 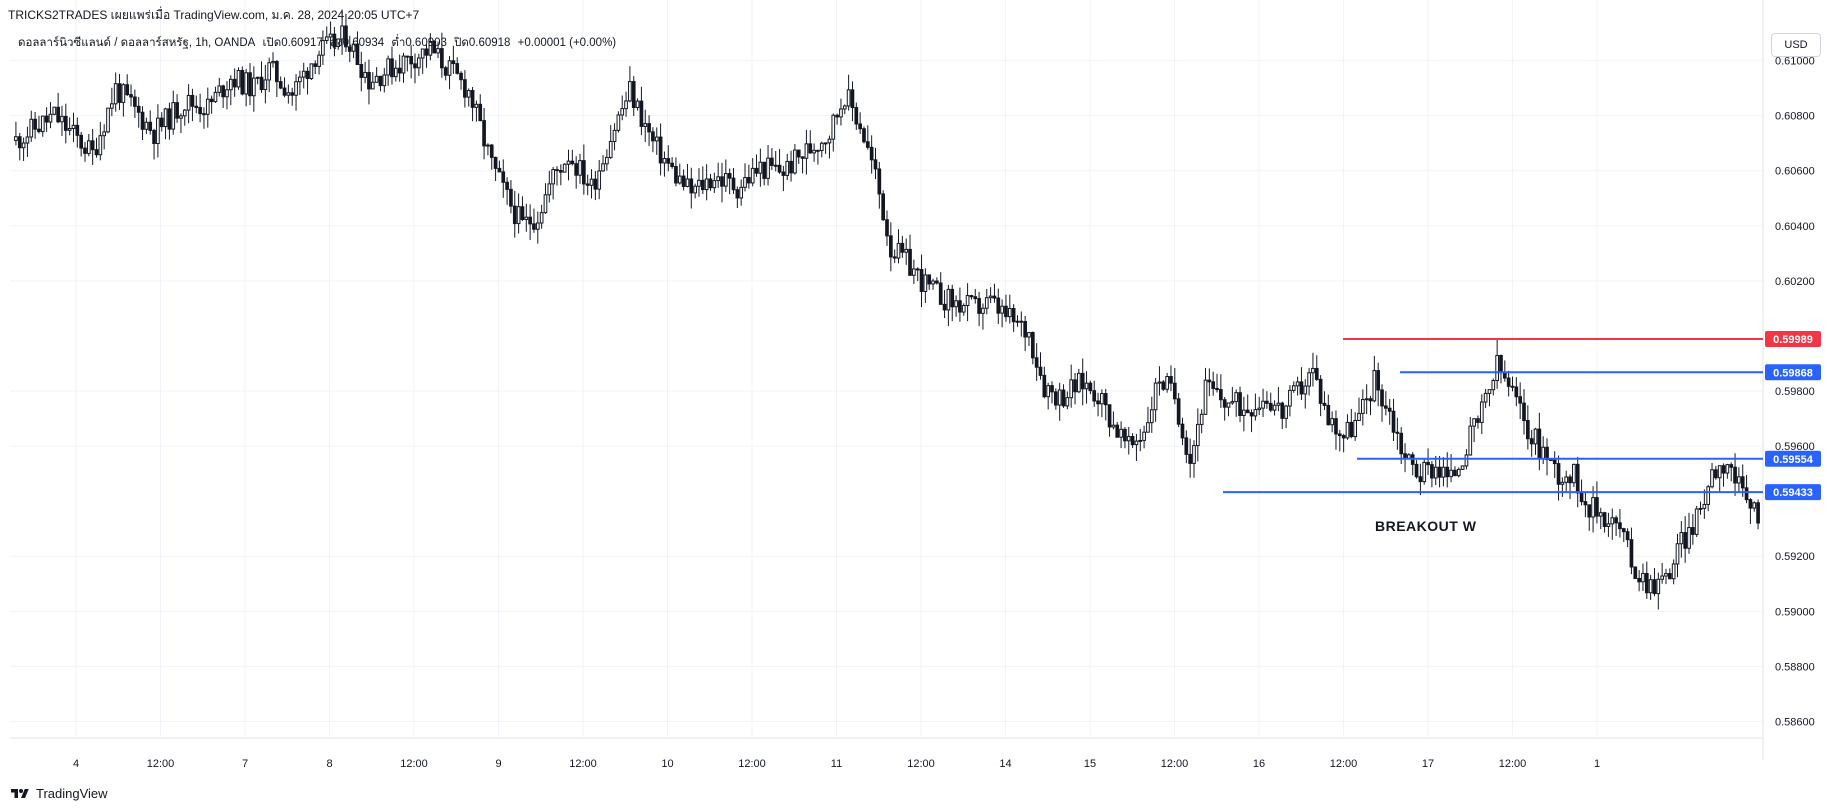 What do you see at coordinates (1795, 447) in the screenshot?
I see `price-tick-label: 0.59600` at bounding box center [1795, 447].